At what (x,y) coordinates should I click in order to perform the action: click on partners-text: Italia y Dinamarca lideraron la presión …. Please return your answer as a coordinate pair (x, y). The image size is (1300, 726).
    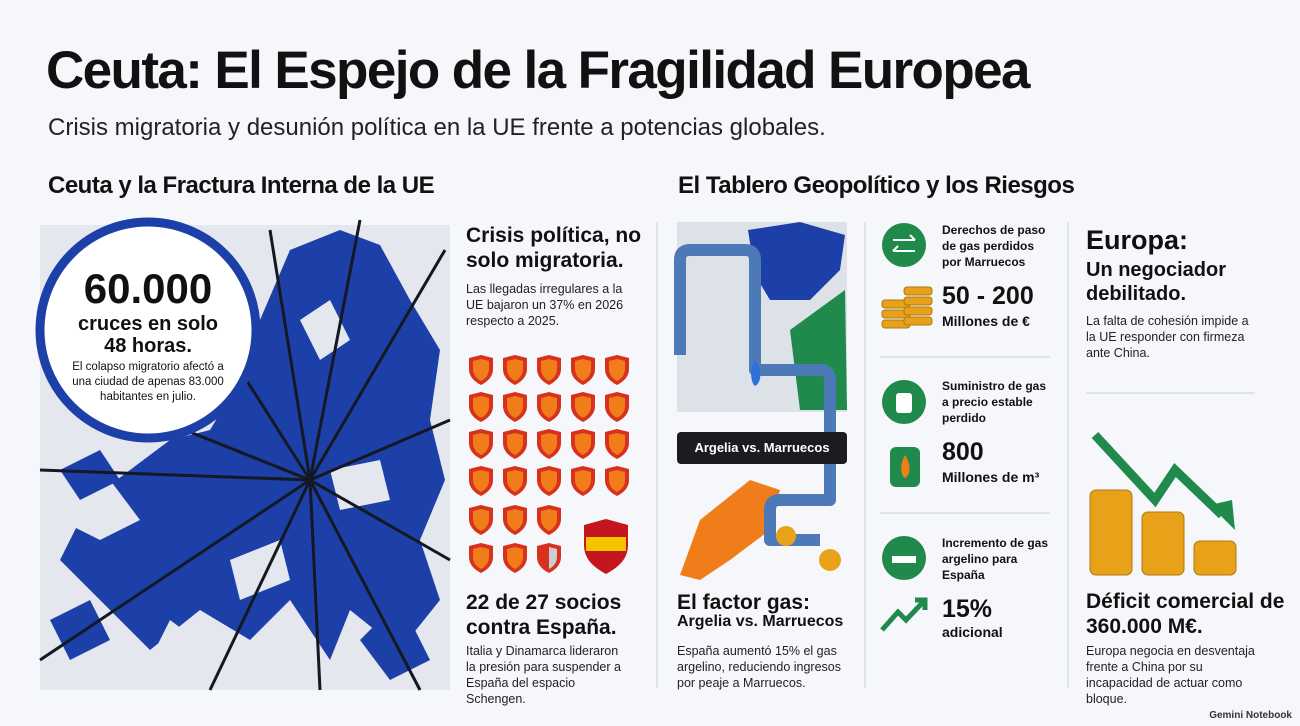
    Looking at the image, I should click on (543, 675).